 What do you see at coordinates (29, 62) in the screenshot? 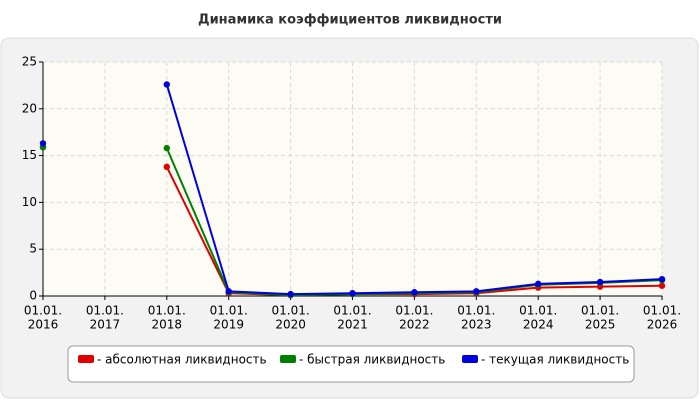
I see `y-tick-label: 25` at bounding box center [29, 62].